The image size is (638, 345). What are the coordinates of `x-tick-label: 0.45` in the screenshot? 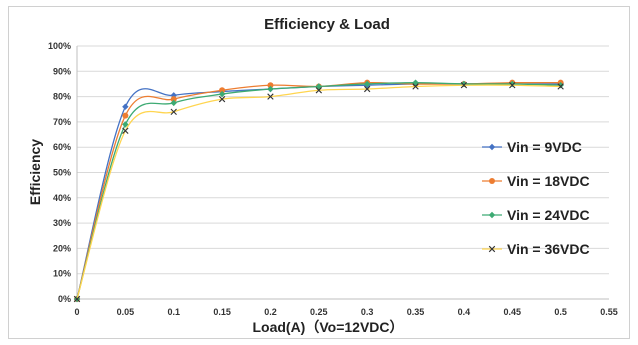 It's located at (513, 312).